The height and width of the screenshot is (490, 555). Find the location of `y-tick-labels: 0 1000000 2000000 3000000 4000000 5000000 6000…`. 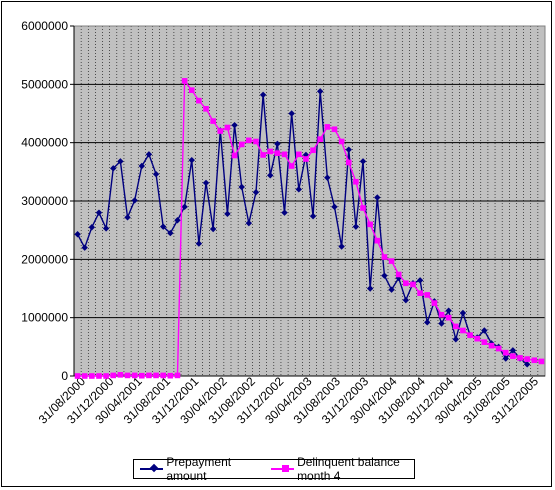

y-tick-labels: 0 1000000 2000000 3000000 4000000 5000000 6000… is located at coordinates (44, 201).